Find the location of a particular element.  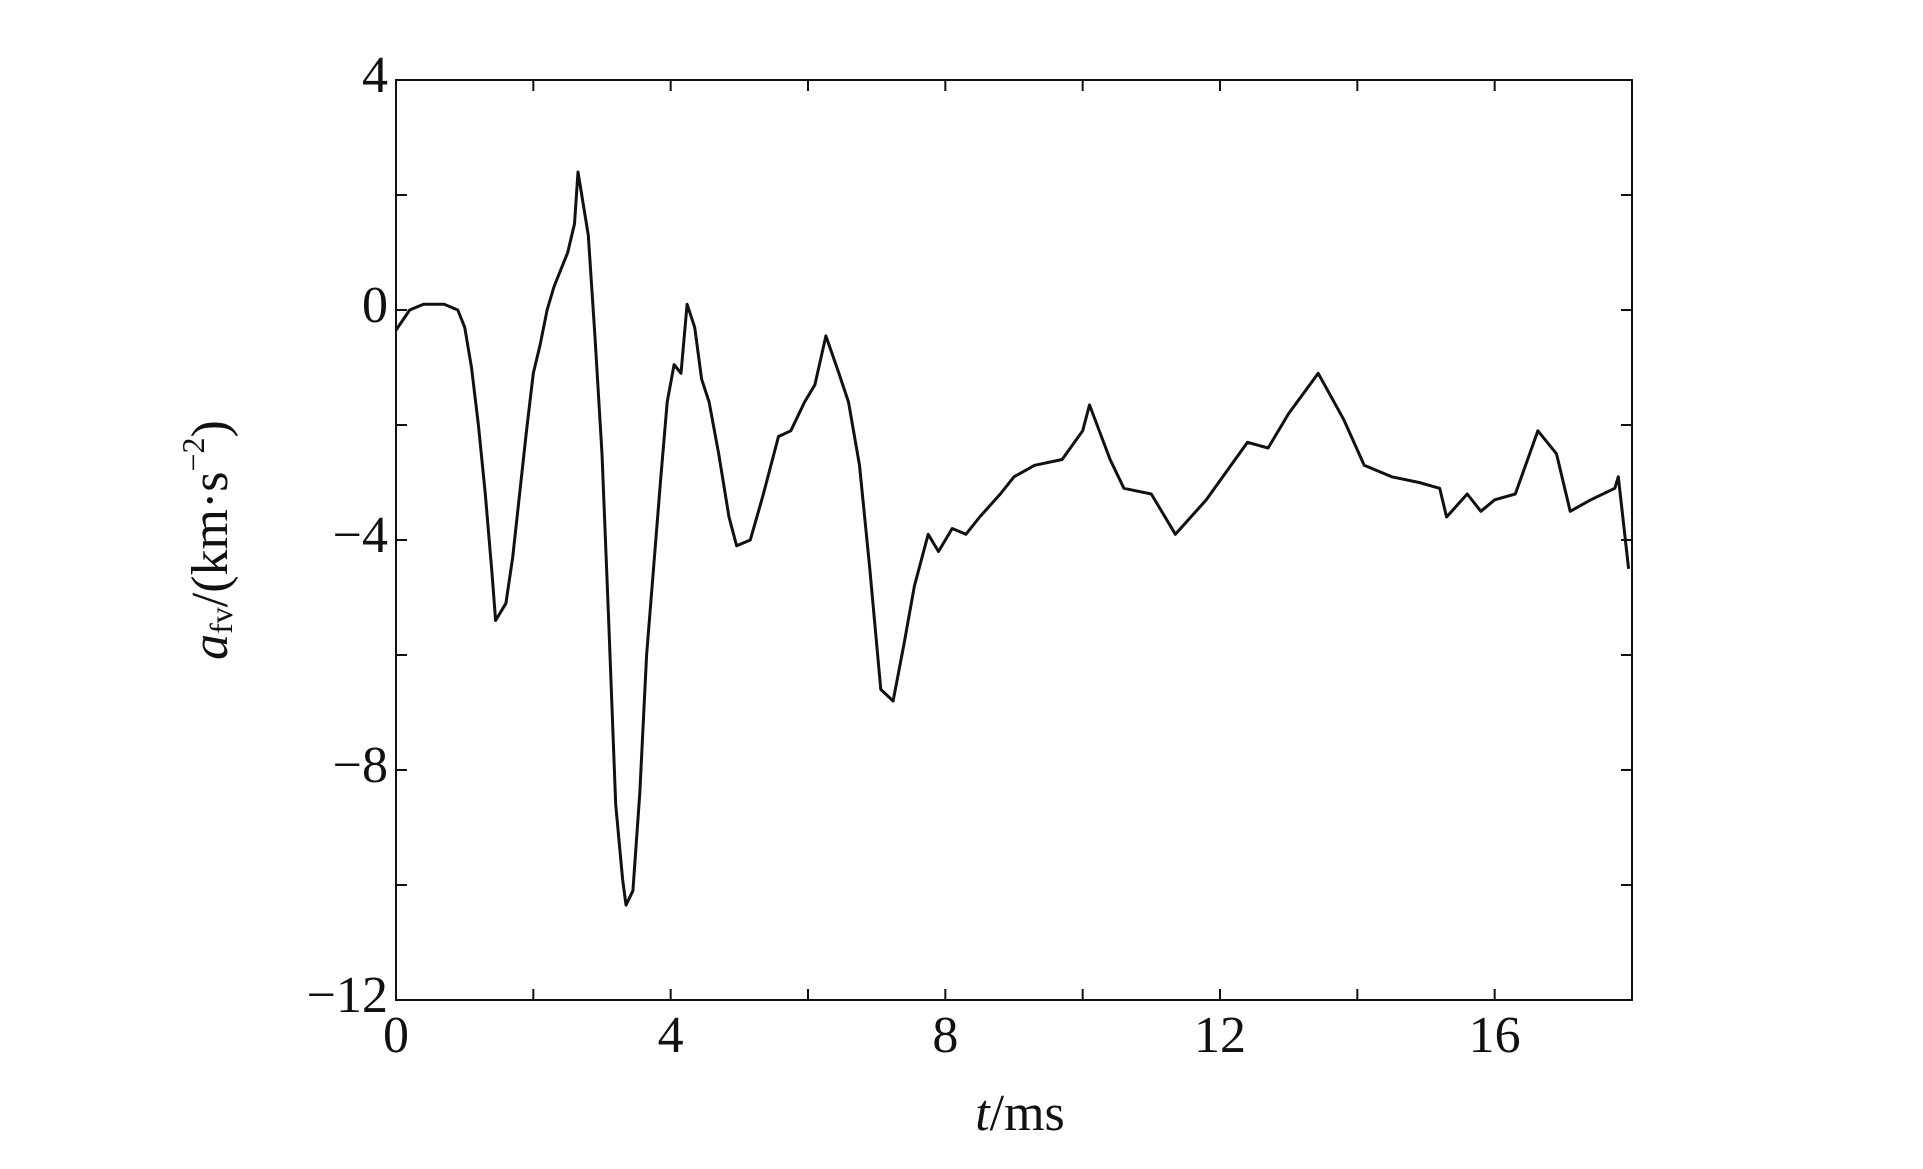

y-subscript: fv is located at coordinates (221, 620).